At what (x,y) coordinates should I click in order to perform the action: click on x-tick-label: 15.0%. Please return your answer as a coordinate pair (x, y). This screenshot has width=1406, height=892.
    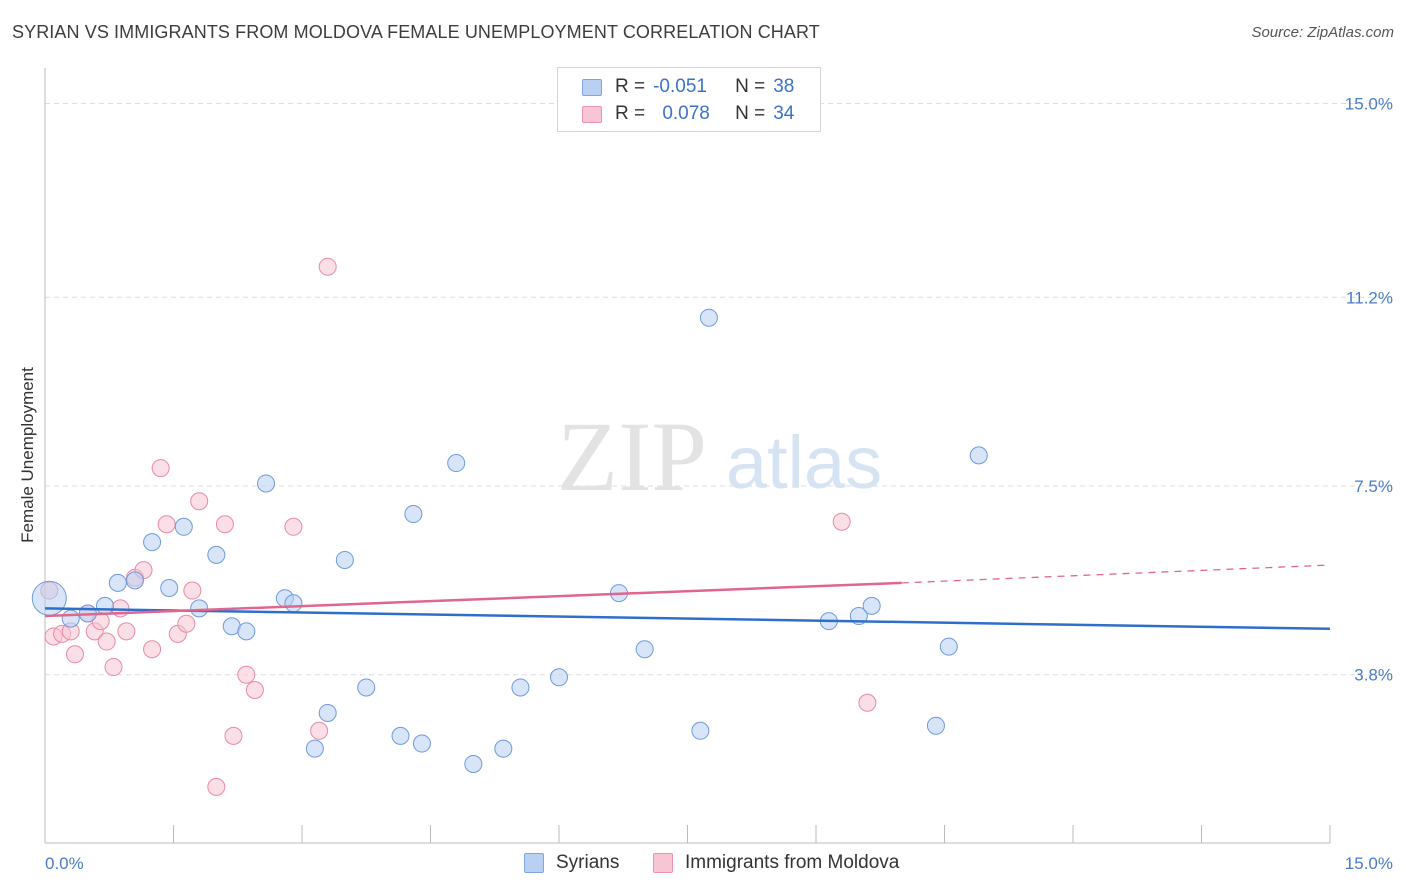
    Looking at the image, I should click on (1369, 863).